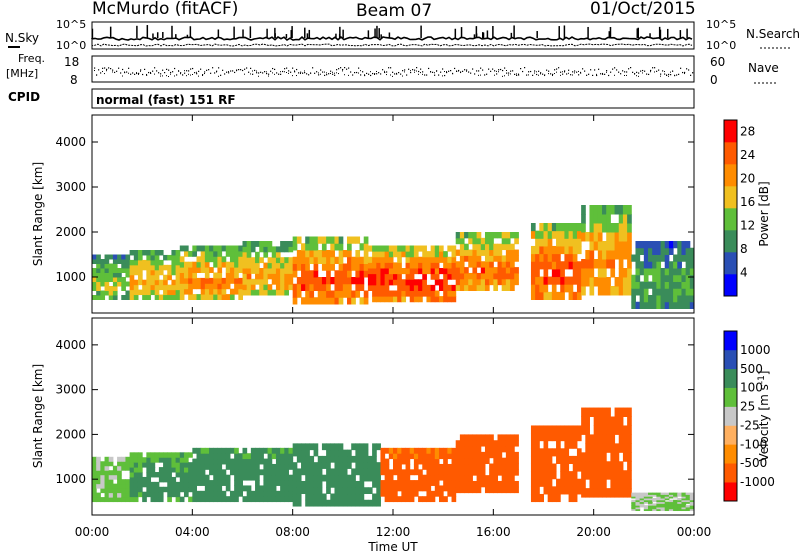  Describe the element at coordinates (753, 463) in the screenshot. I see `colorbar-tick-label: -500` at that location.